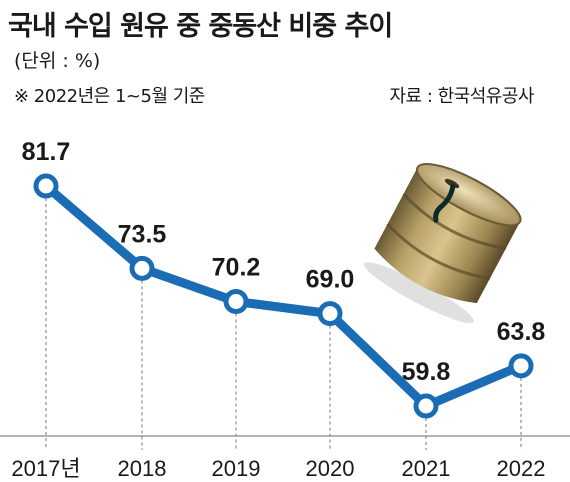 Image resolution: width=570 pixels, height=482 pixels. Describe the element at coordinates (57, 61) in the screenshot. I see `unit-label: (단위 : %)` at that location.